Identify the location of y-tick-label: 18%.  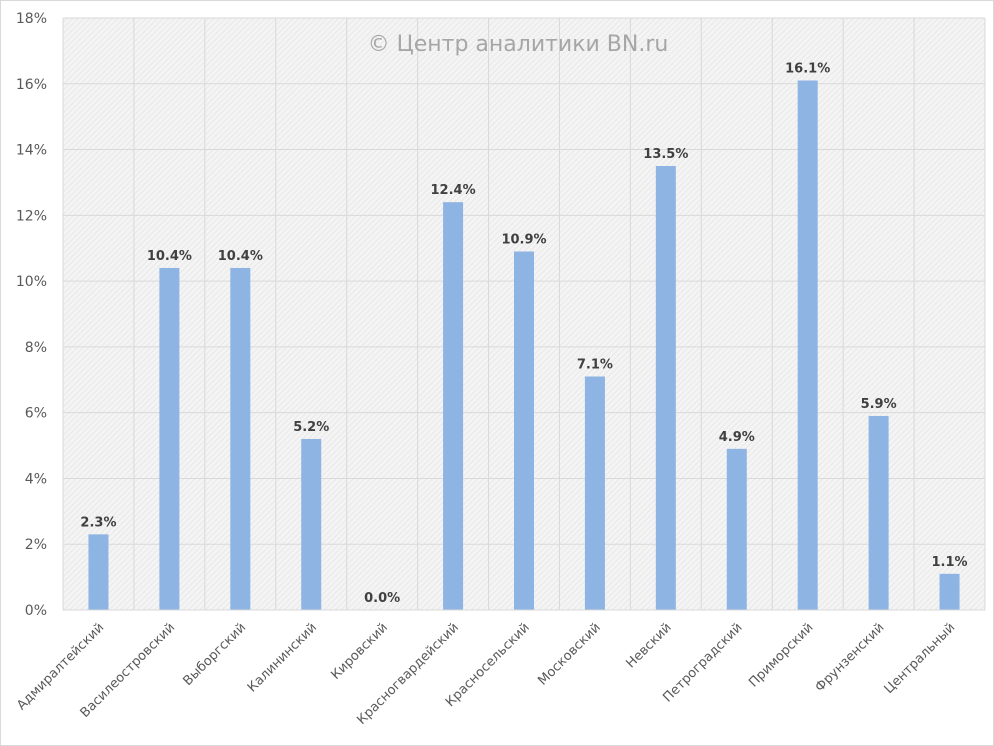
(31, 19).